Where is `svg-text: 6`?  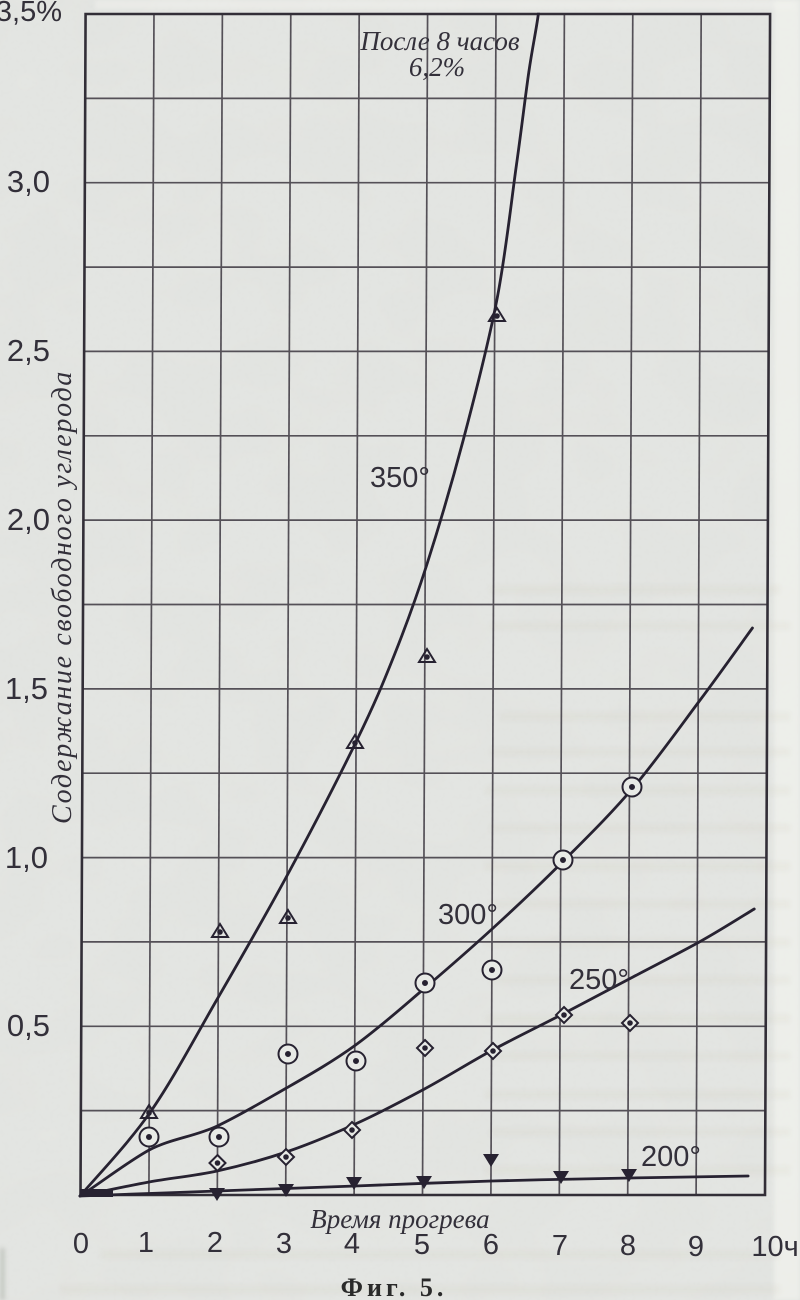 svg-text: 6 is located at coordinates (491, 1245).